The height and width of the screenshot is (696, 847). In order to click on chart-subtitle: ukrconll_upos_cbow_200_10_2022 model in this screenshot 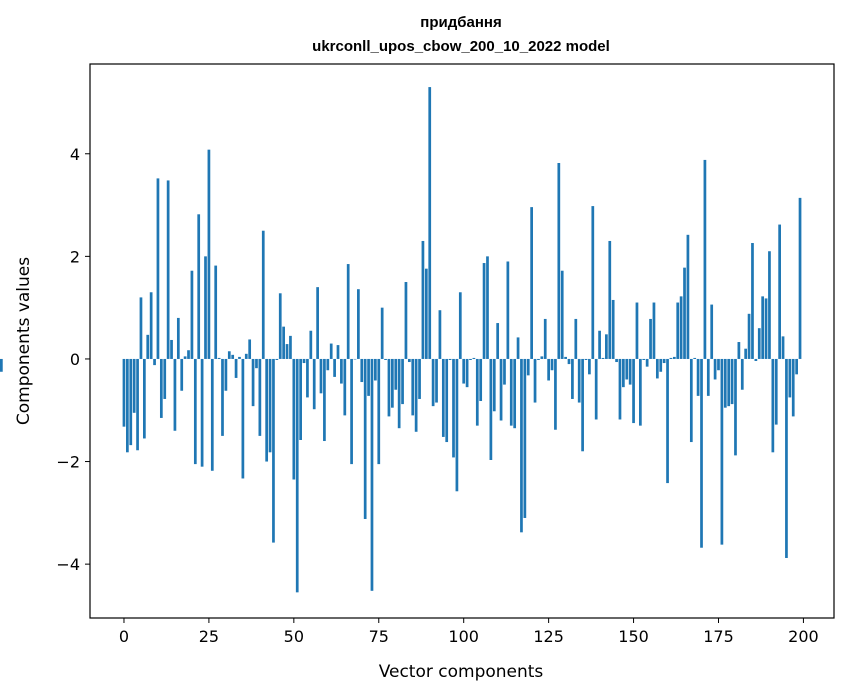, I will do `click(461, 46)`.